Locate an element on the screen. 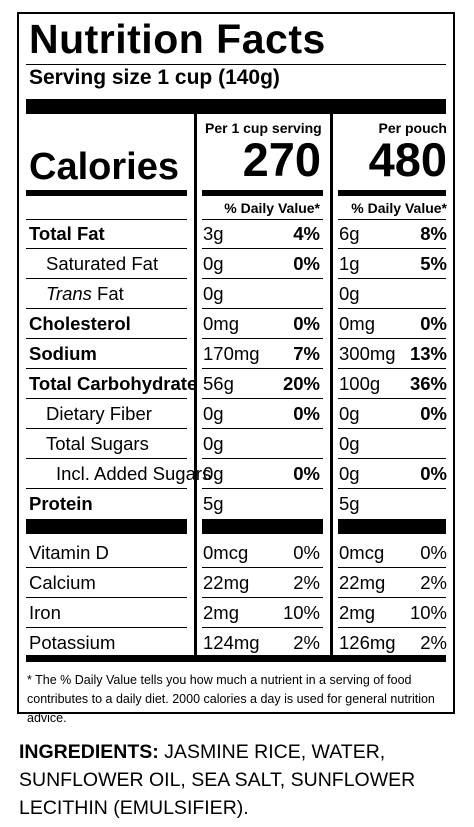 This screenshot has height=827, width=474. daily-value-percent: 36% is located at coordinates (428, 383).